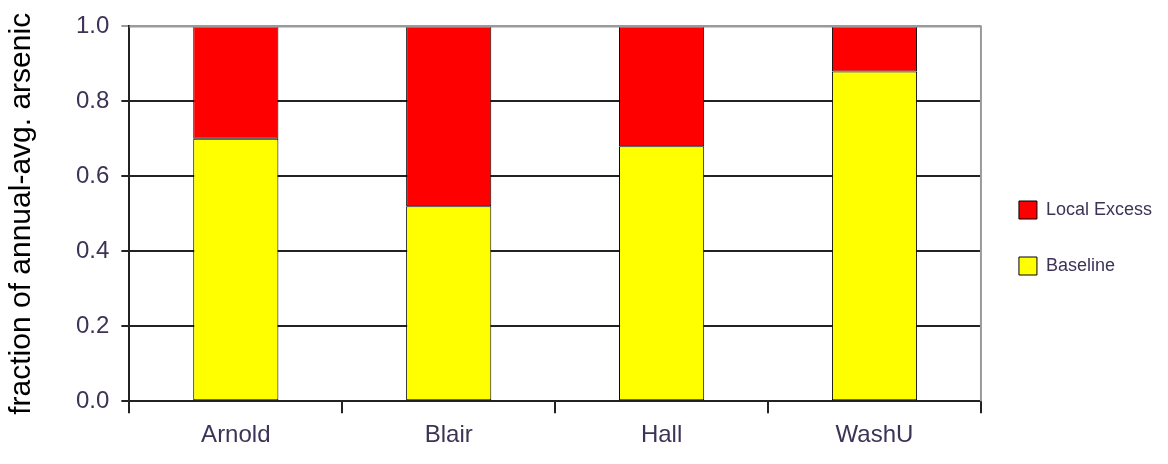 The width and height of the screenshot is (1168, 464). What do you see at coordinates (92, 399) in the screenshot?
I see `y-tick-label: 0.0` at bounding box center [92, 399].